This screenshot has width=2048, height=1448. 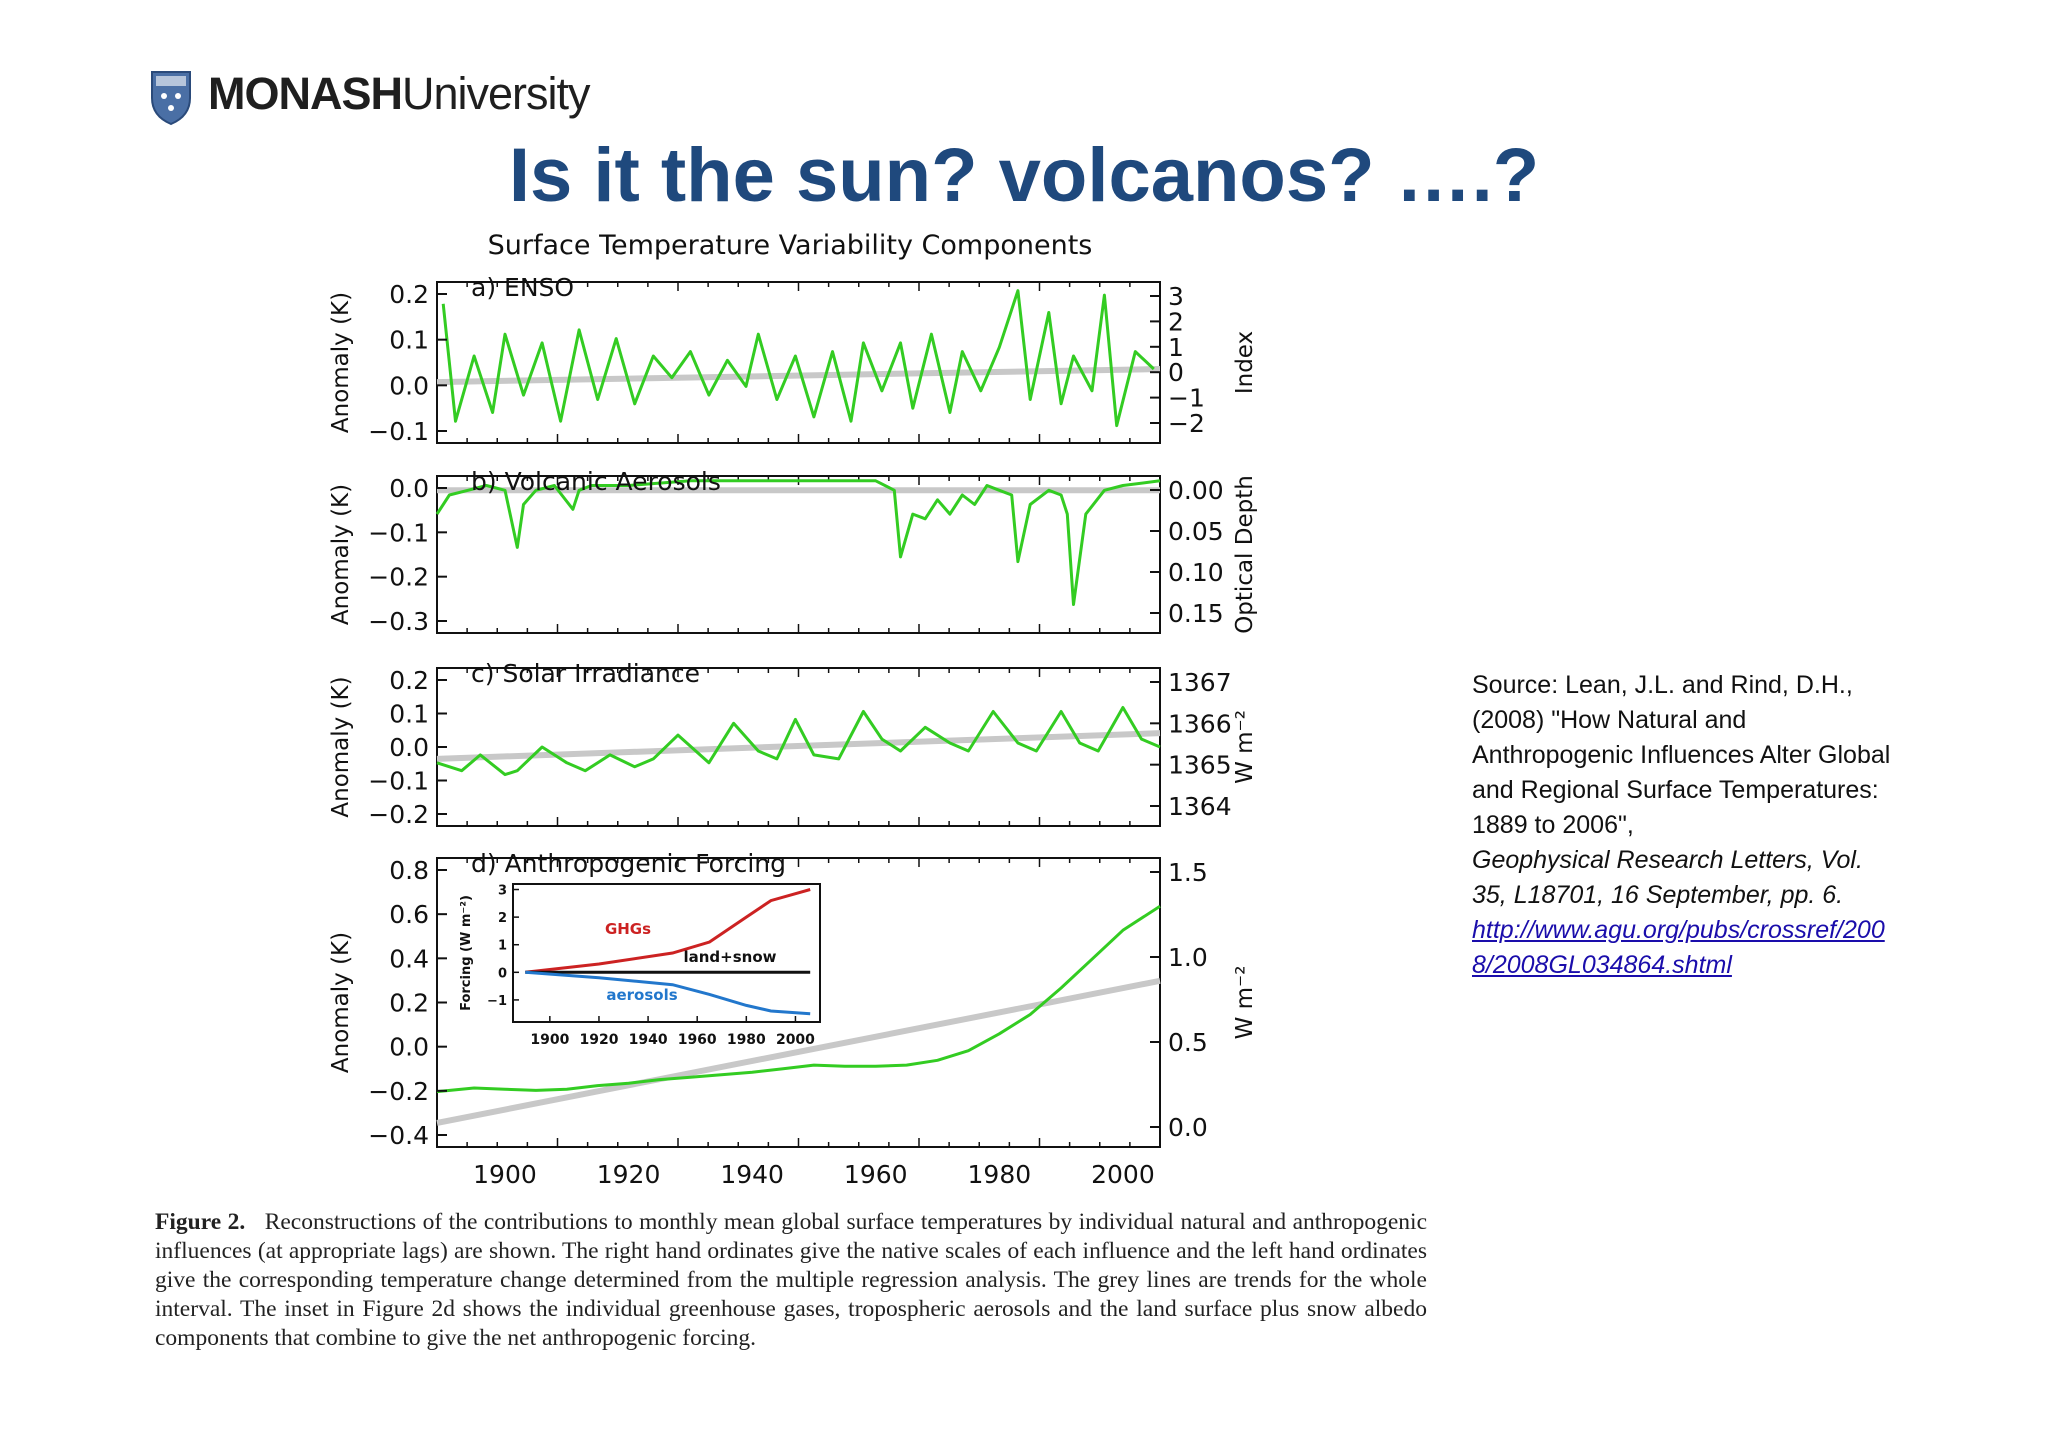 I want to click on right-tick-label: 2, so click(x=1176, y=321).